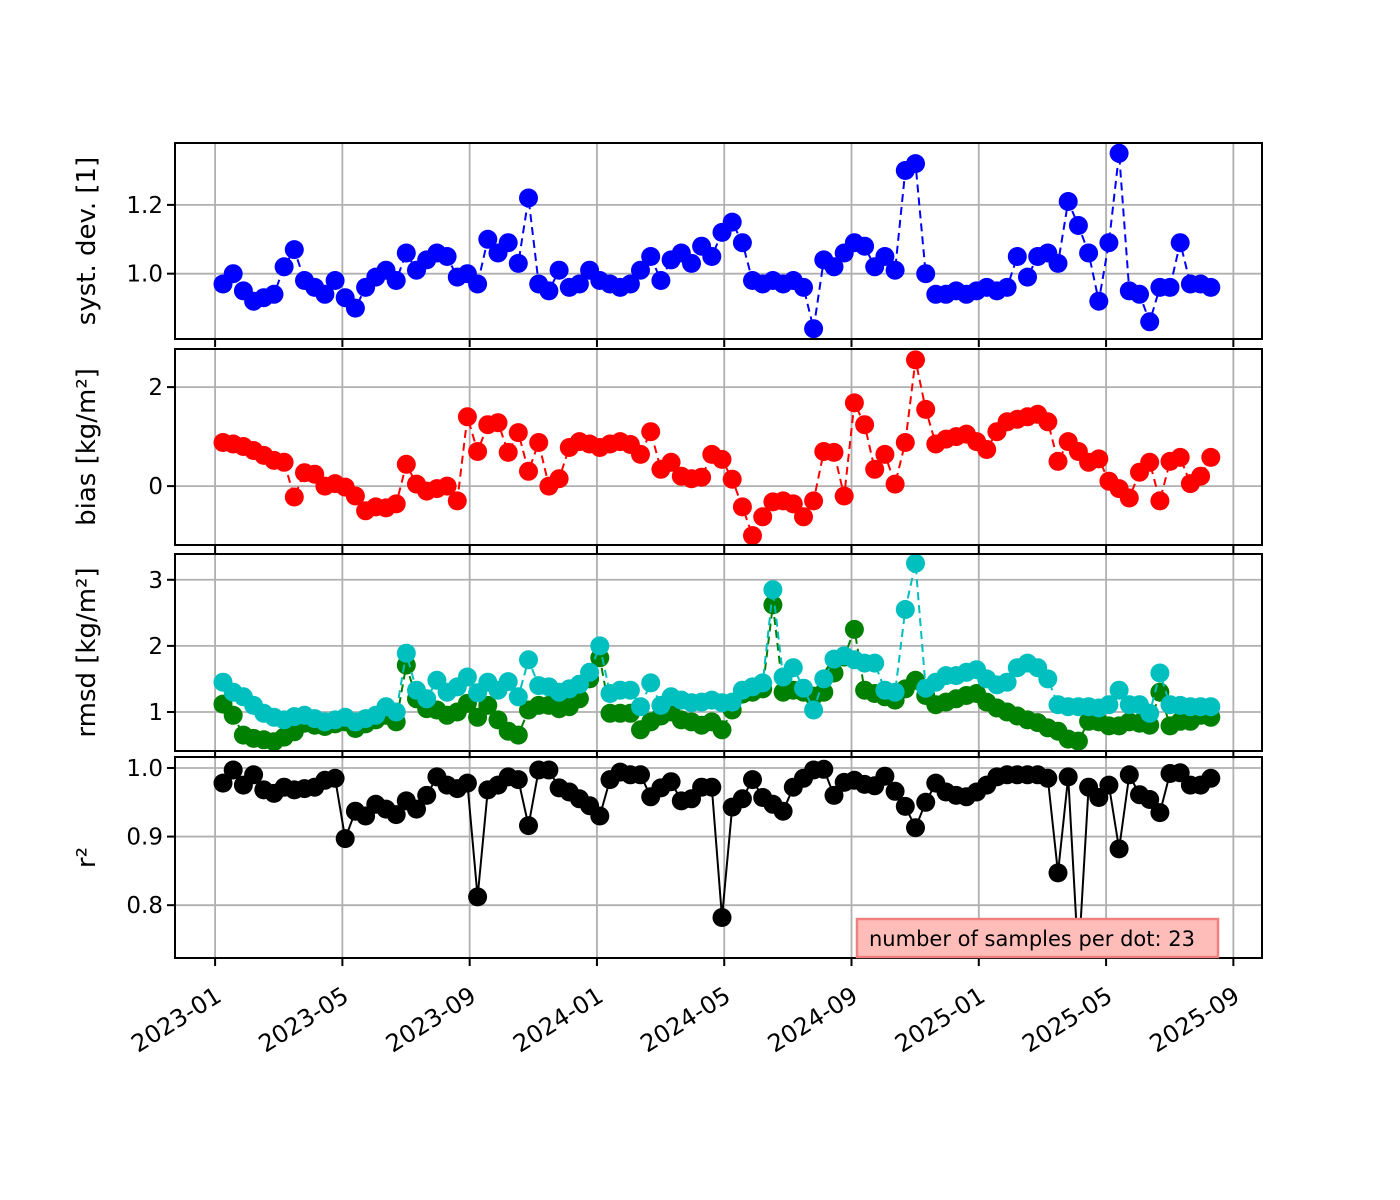 The height and width of the screenshot is (1200, 1400). I want to click on y-ticks-rmsd: 1 2 3, so click(161, 647).